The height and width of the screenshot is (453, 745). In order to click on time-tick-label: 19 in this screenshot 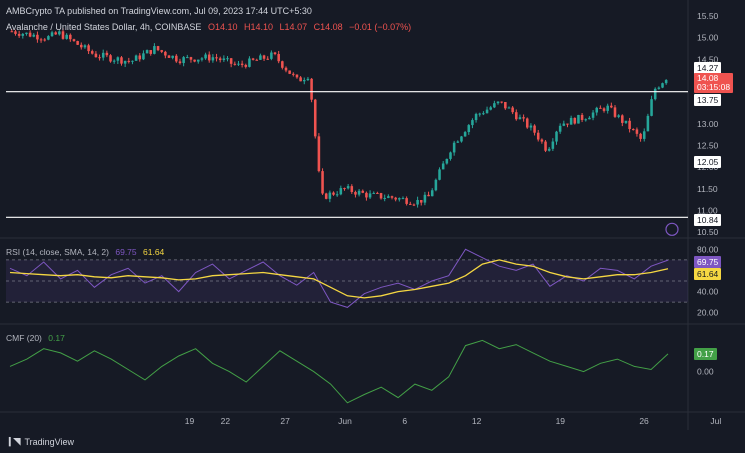, I will do `click(561, 421)`.